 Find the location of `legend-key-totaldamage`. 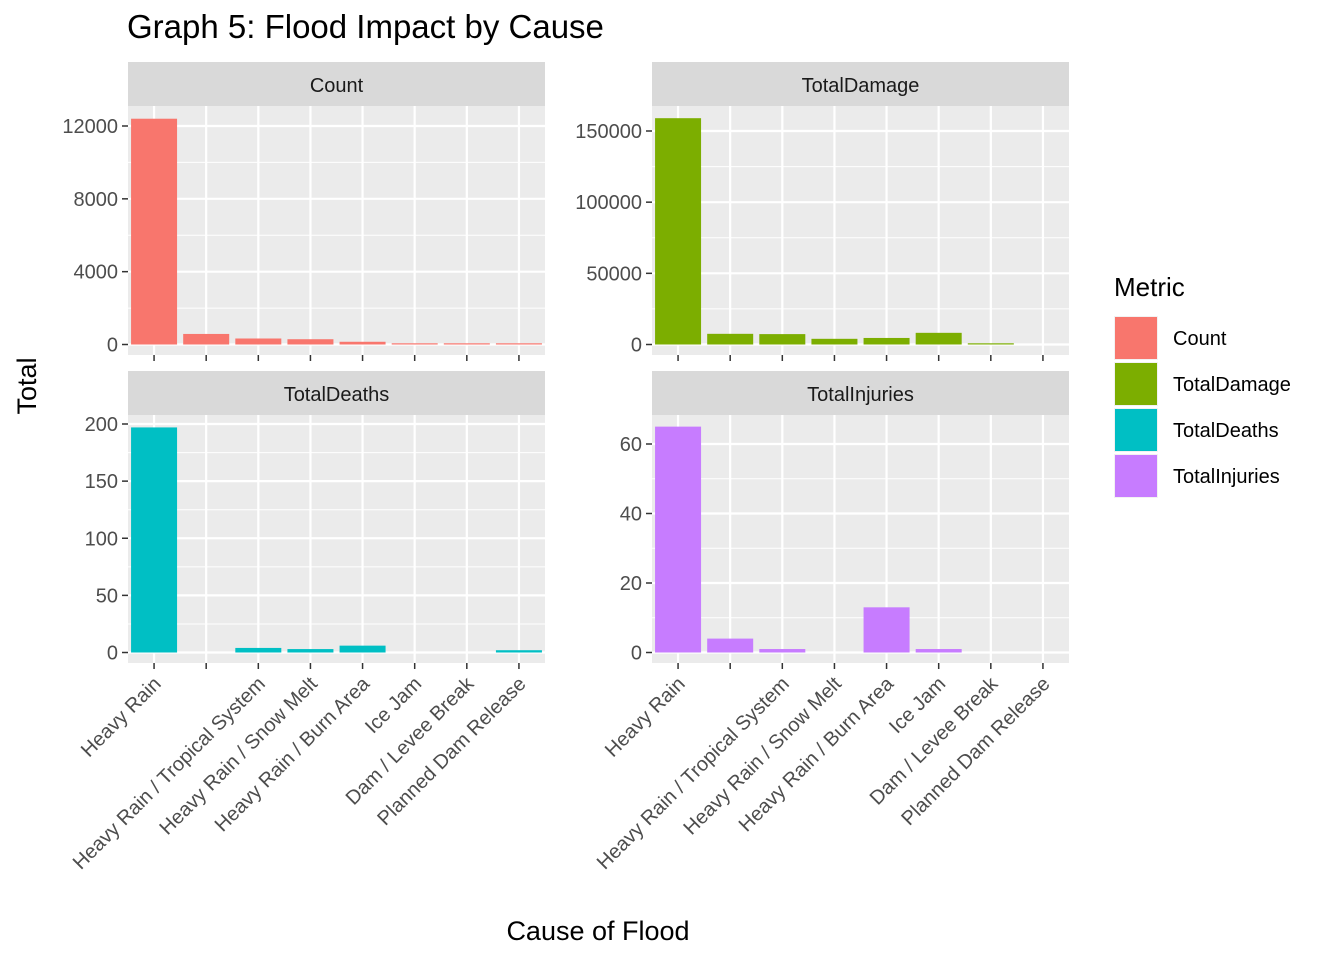

legend-key-totaldamage is located at coordinates (1136, 384).